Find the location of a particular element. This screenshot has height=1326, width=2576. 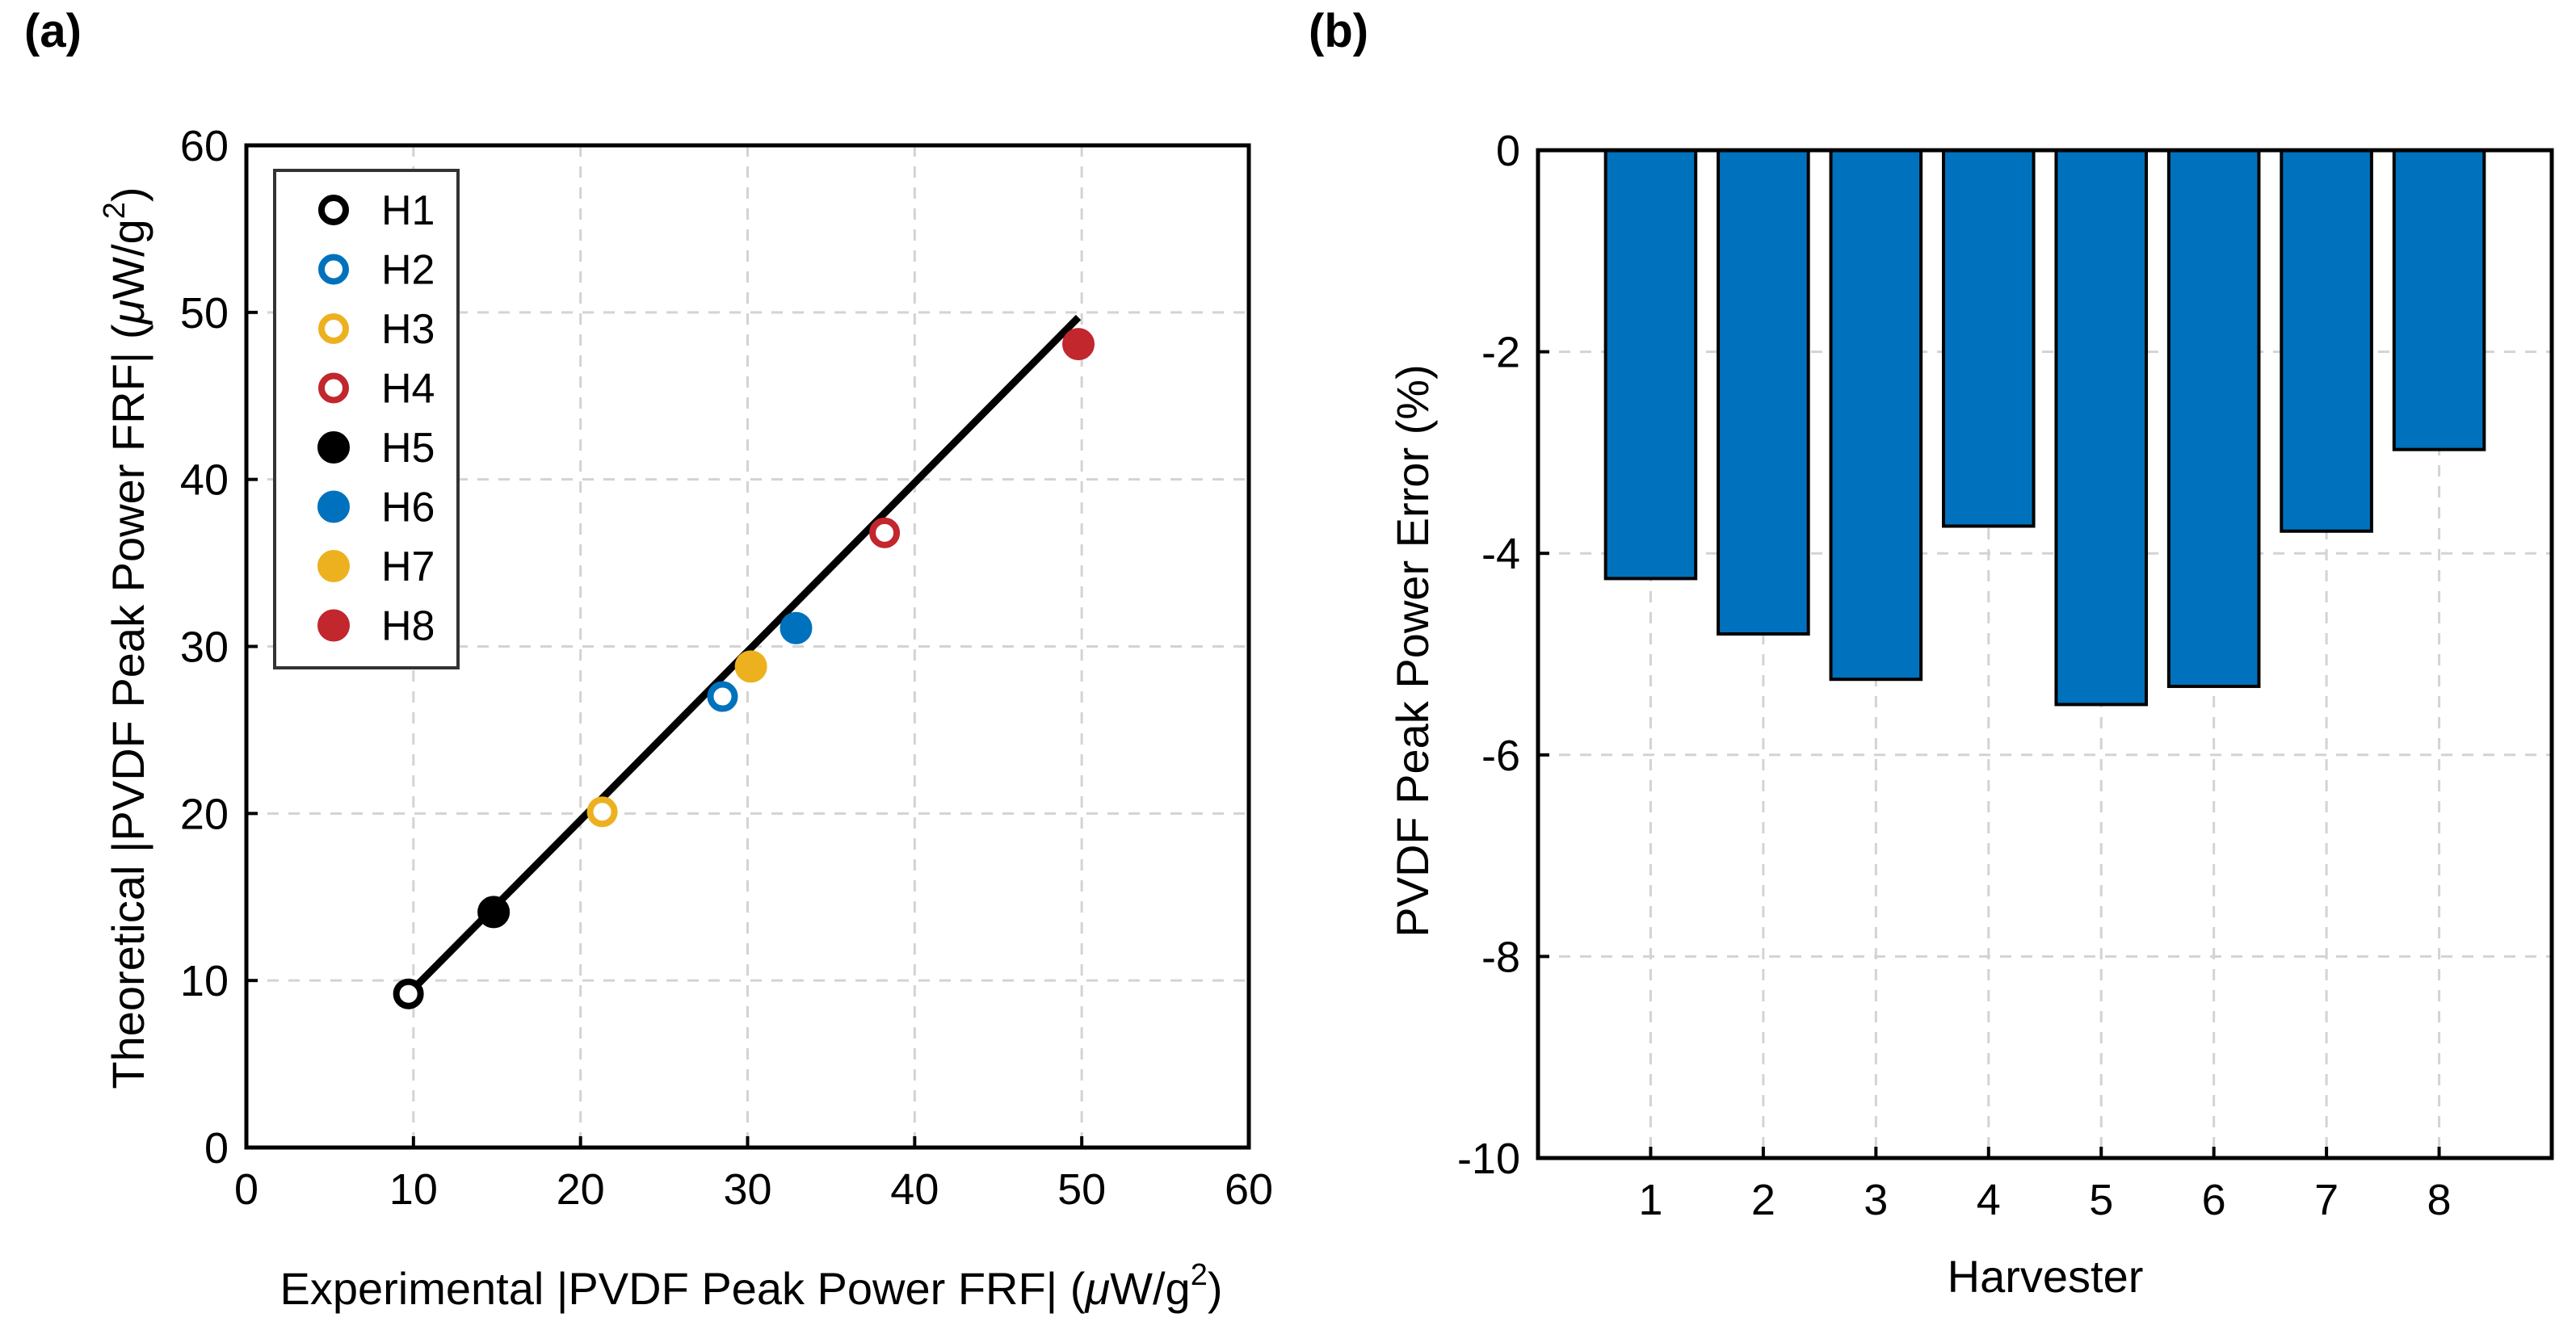

y-tick-label: 60 is located at coordinates (204, 146).